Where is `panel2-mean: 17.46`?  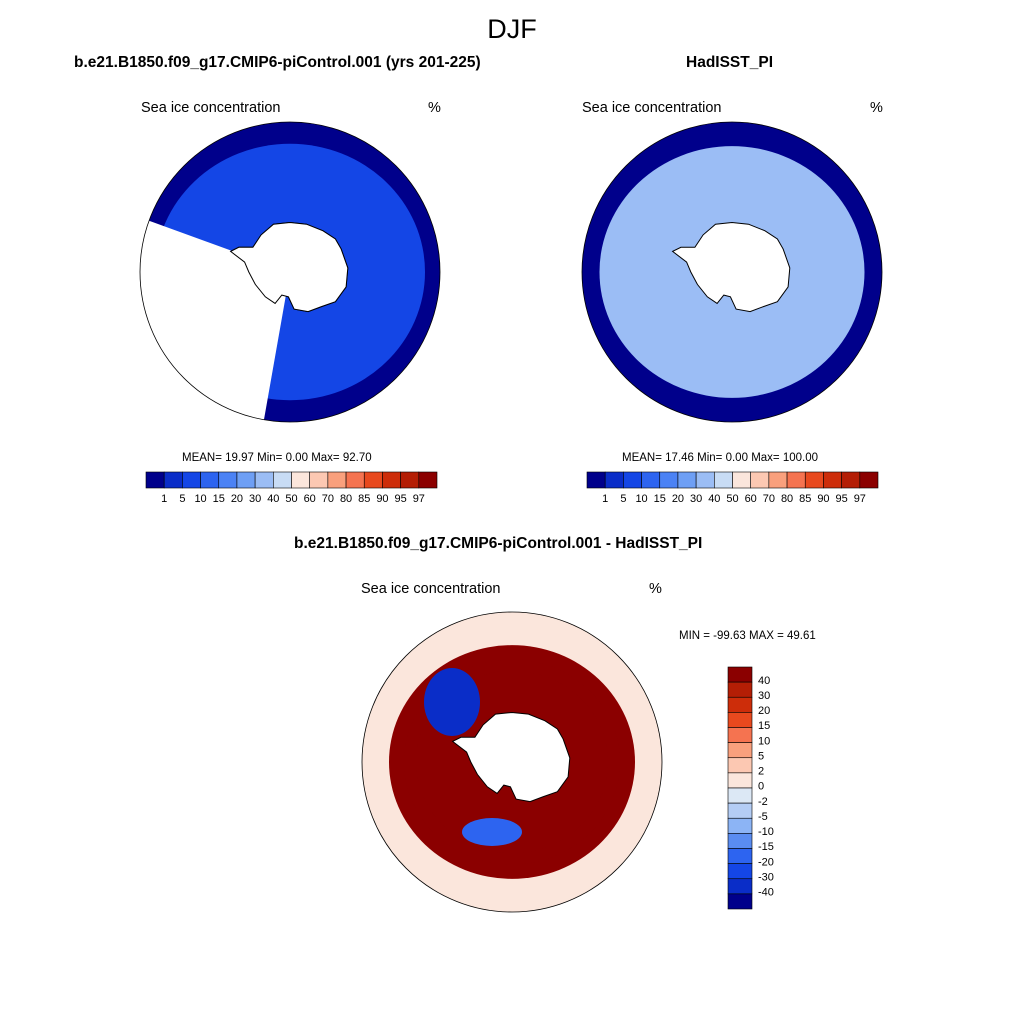
panel2-mean: 17.46 is located at coordinates (679, 458).